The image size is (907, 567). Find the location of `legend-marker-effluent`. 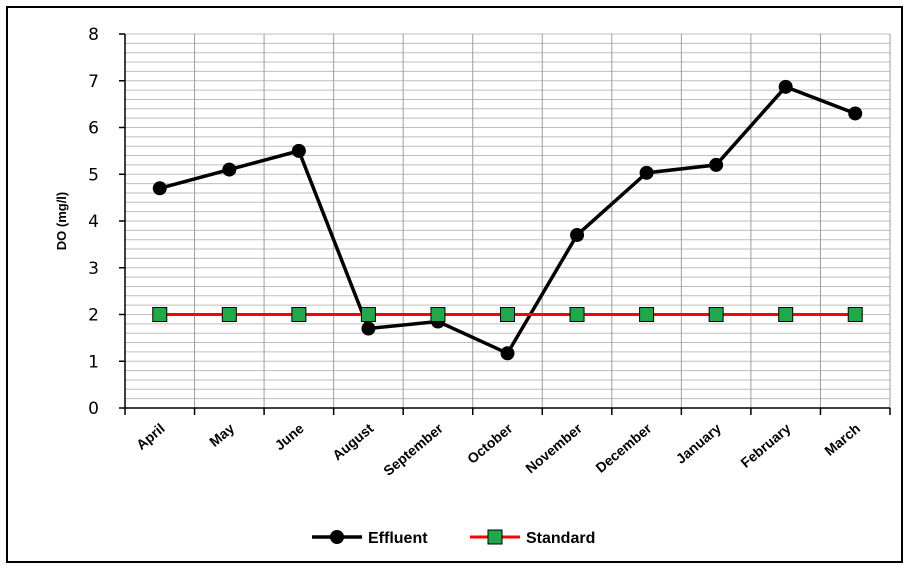

legend-marker-effluent is located at coordinates (337, 537).